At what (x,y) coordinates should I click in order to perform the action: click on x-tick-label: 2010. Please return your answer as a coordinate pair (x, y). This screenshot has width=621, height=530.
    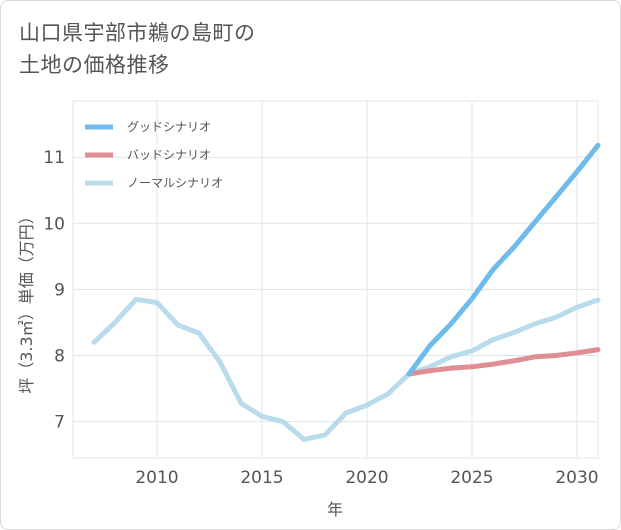
    Looking at the image, I should click on (156, 478).